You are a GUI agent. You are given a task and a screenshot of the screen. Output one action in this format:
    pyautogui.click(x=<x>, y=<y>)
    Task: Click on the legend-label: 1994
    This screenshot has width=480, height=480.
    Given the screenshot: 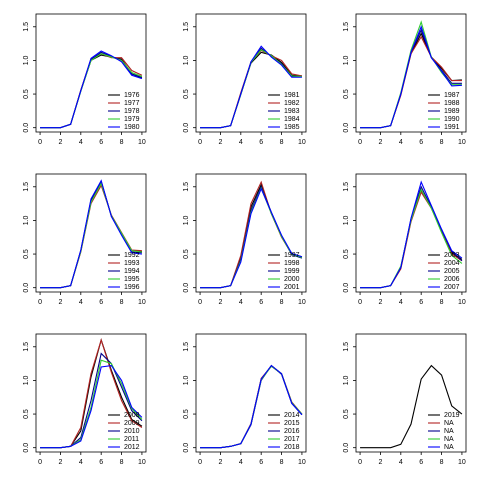 What is the action you would take?
    pyautogui.click(x=132, y=271)
    